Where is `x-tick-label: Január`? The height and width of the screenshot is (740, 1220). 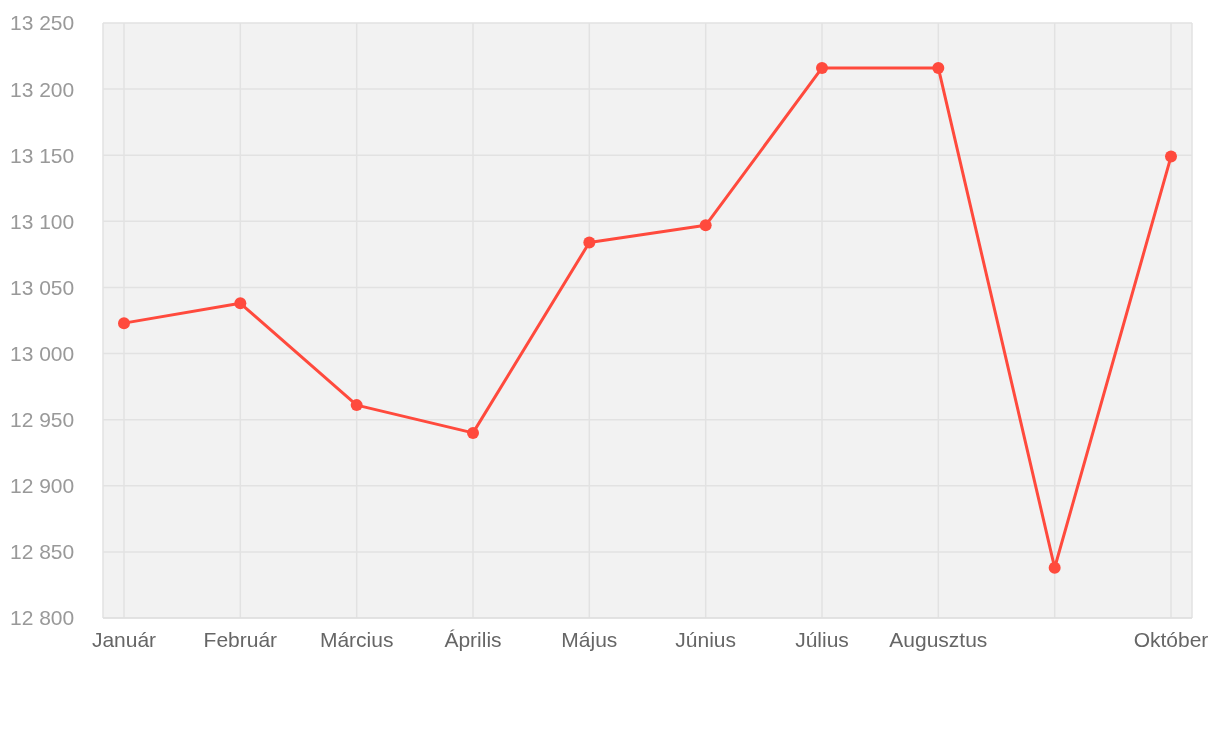 x-tick-label: Január is located at coordinates (124, 639).